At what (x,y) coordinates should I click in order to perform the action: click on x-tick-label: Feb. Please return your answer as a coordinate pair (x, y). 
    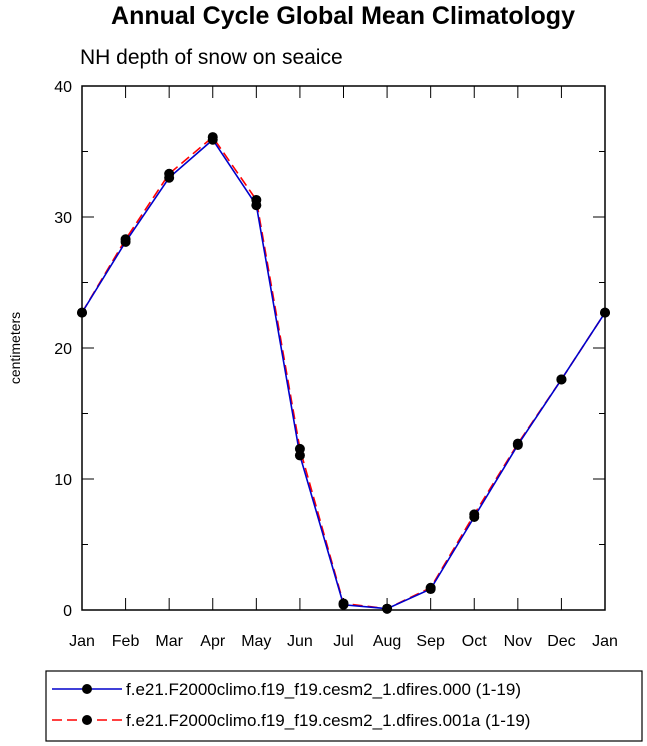
    Looking at the image, I should click on (126, 641).